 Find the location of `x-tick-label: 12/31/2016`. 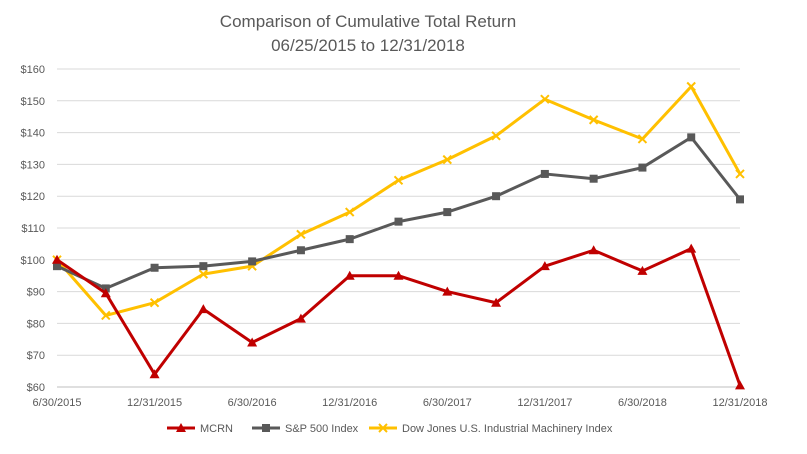

x-tick-label: 12/31/2016 is located at coordinates (349, 403).